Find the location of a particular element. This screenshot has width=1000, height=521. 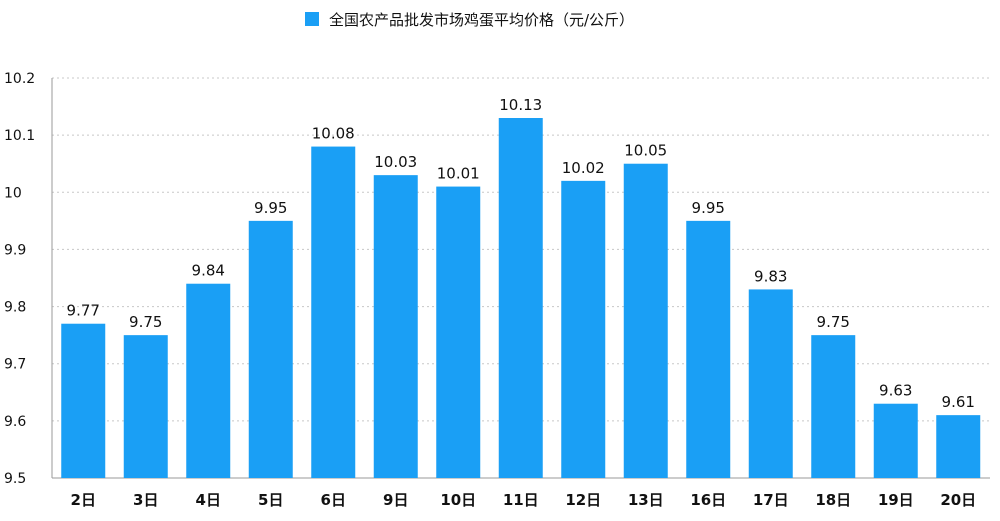

x-category-label: 3日 is located at coordinates (145, 500).